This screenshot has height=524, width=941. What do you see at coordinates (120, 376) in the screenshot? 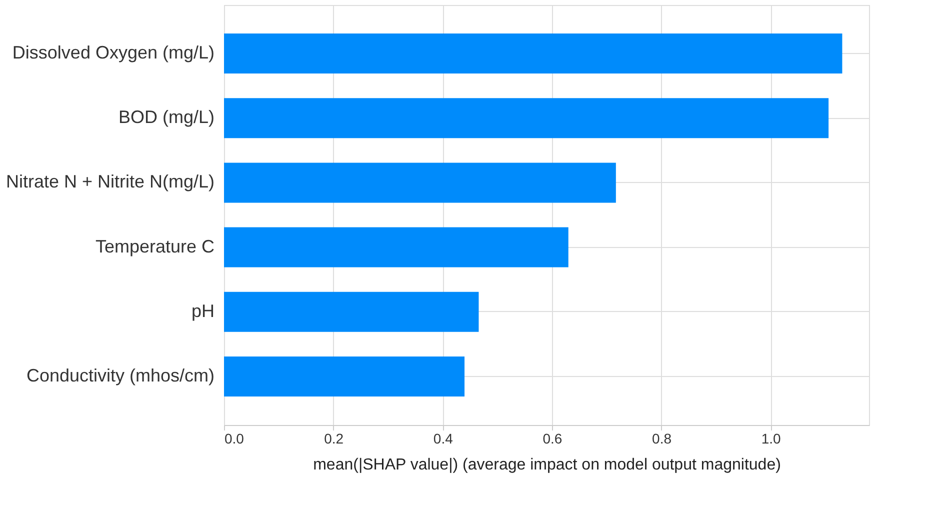
I see `y-tick-label: Conductivity (mhos/cm)` at bounding box center [120, 376].